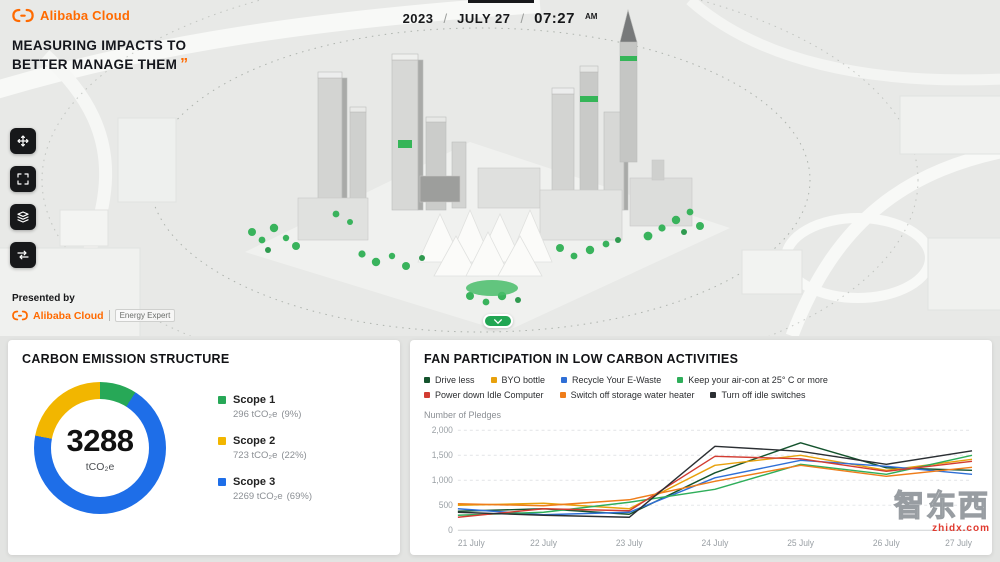  Describe the element at coordinates (222, 400) in the screenshot. I see `scope1-color-swatch` at that location.